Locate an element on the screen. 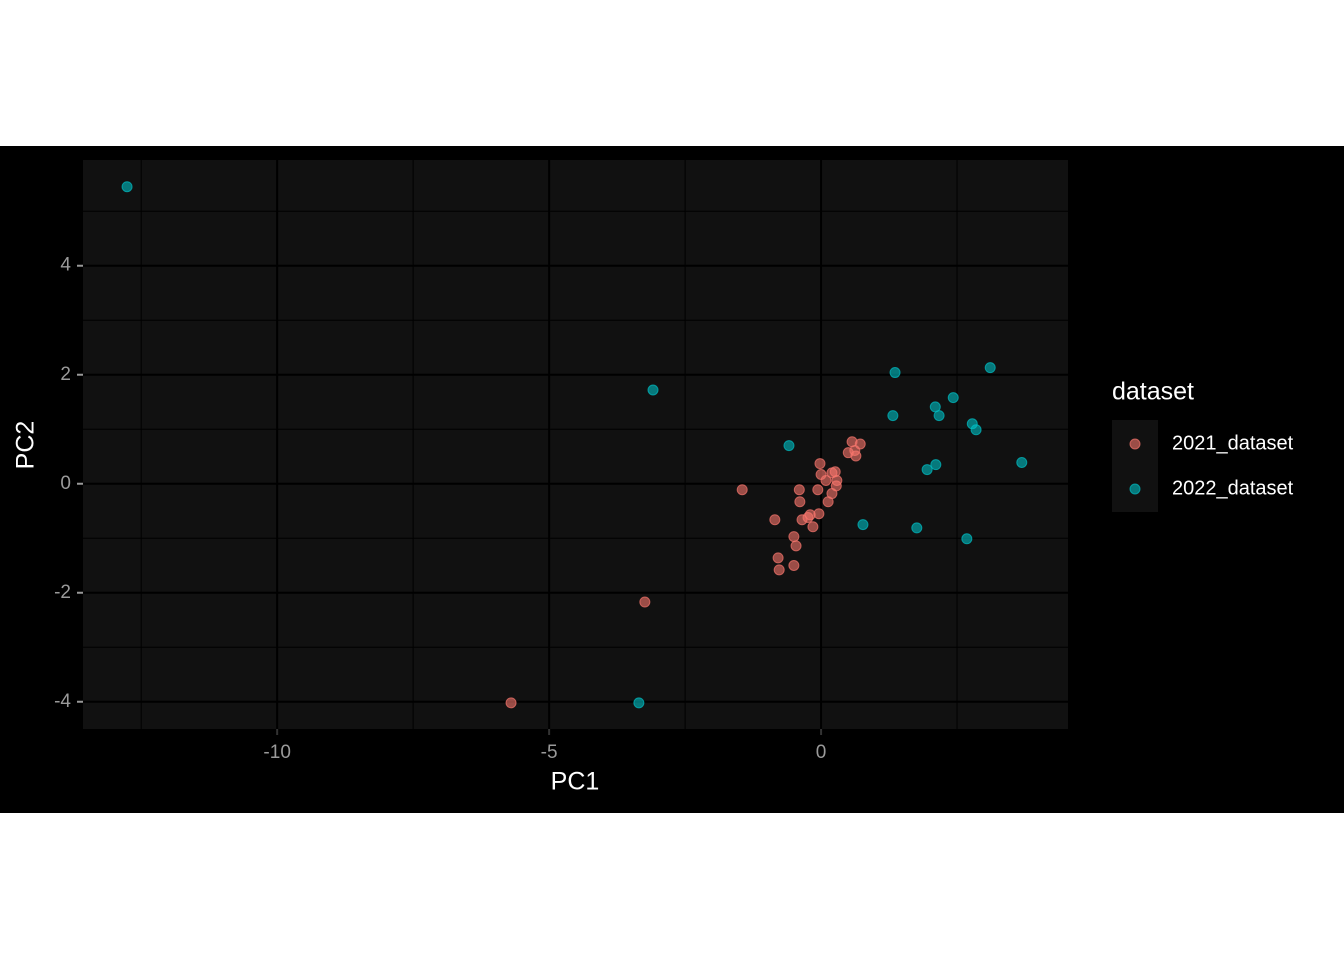  y-axis-title: PC2 is located at coordinates (26, 445).